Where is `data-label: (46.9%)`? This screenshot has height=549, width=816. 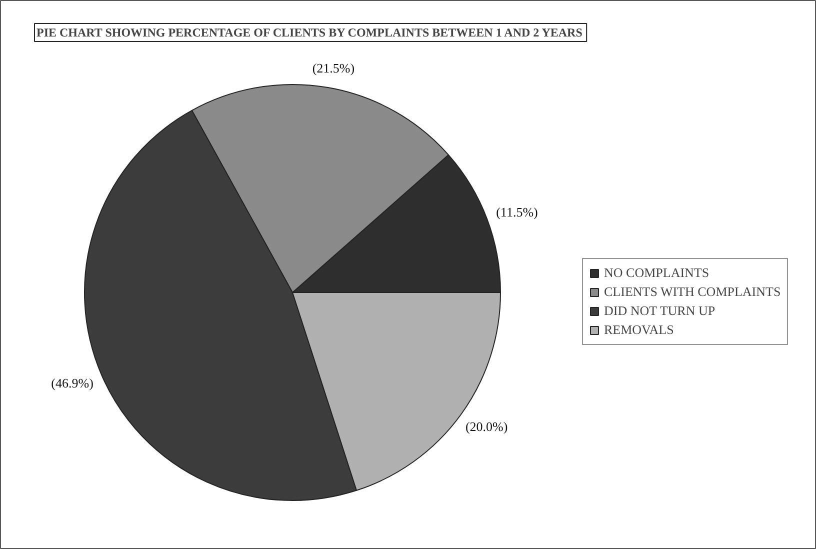
data-label: (46.9%) is located at coordinates (72, 383).